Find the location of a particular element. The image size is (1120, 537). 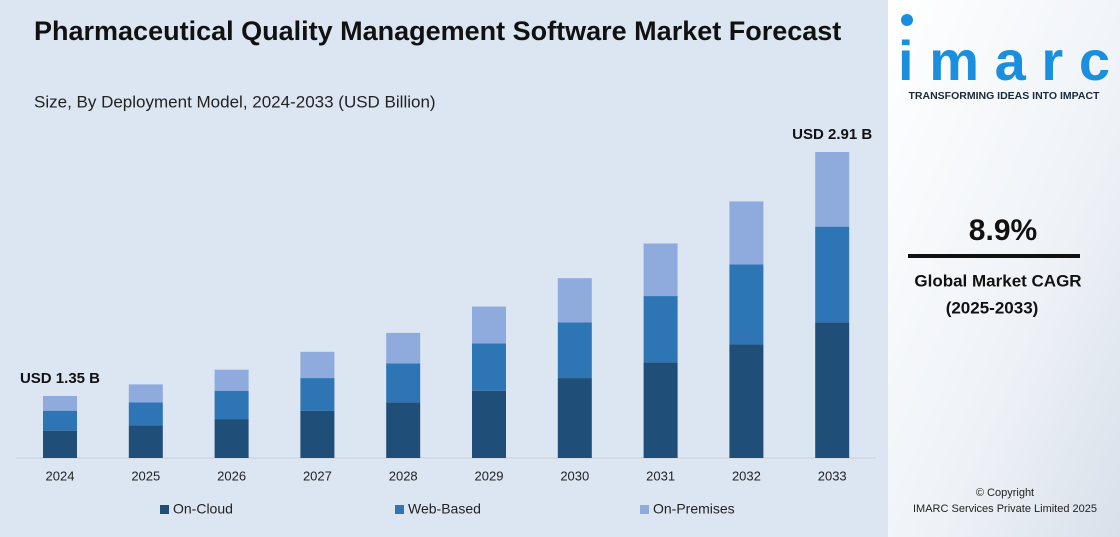

cagr-period: (2025-2033) is located at coordinates (992, 307).